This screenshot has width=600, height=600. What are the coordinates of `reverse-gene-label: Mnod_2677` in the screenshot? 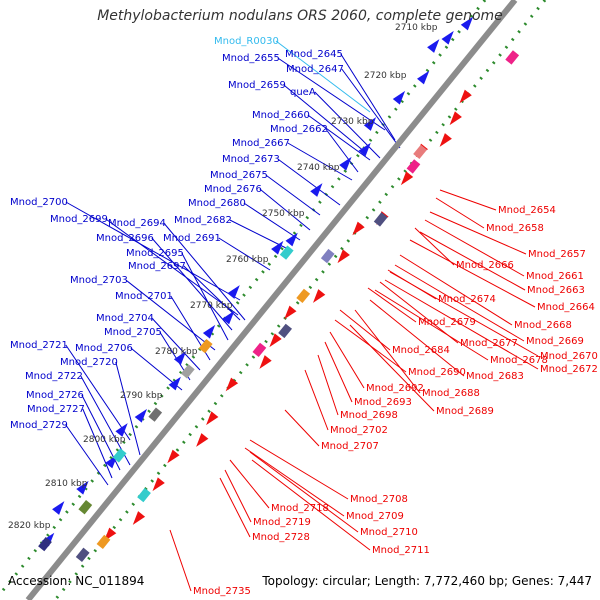 It's located at (489, 343).